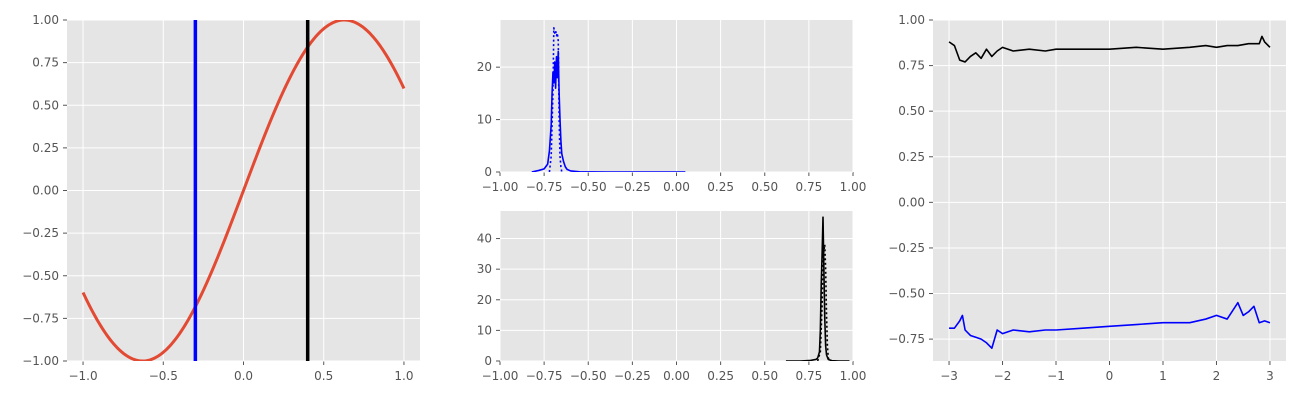 The height and width of the screenshot is (400, 1300). I want to click on x-tick-label: 0, so click(1110, 376).